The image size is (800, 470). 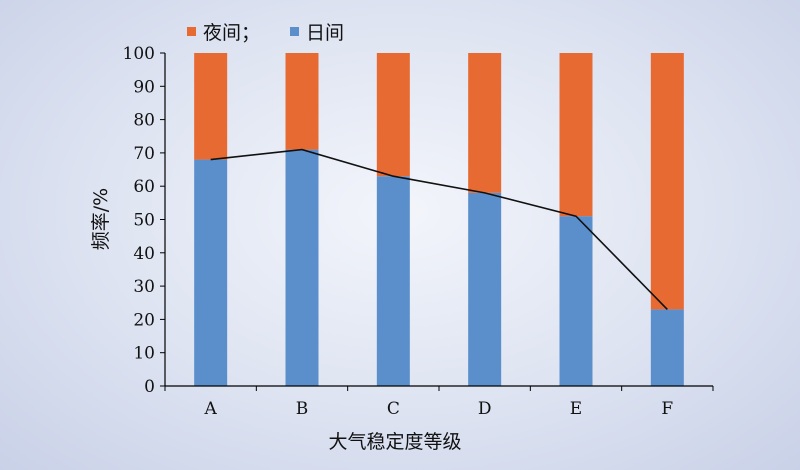 What do you see at coordinates (302, 267) in the screenshot?
I see `bar-day-B` at bounding box center [302, 267].